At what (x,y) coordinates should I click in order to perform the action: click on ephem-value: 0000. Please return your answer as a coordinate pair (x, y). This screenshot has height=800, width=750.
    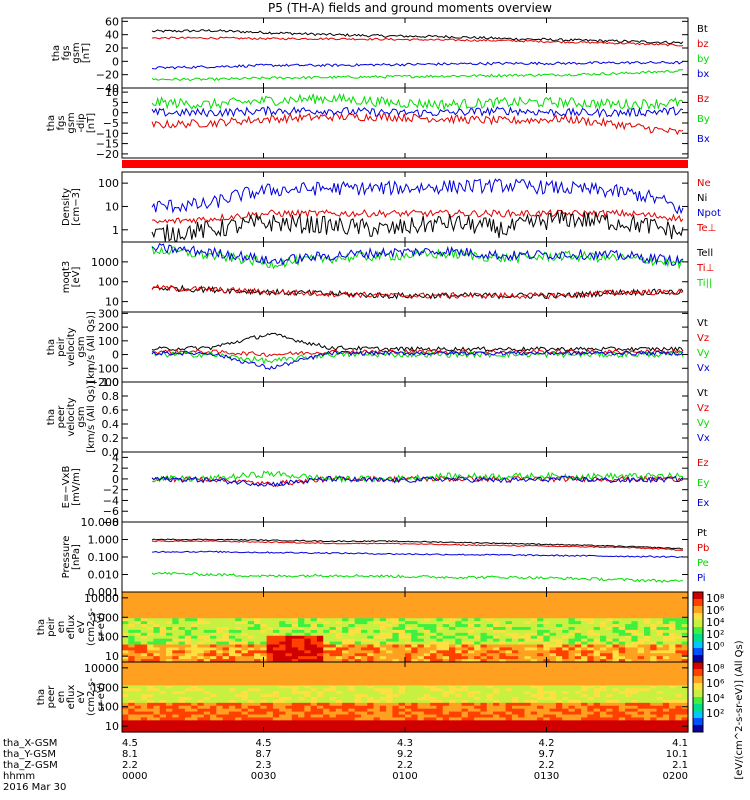
    Looking at the image, I should click on (134, 776).